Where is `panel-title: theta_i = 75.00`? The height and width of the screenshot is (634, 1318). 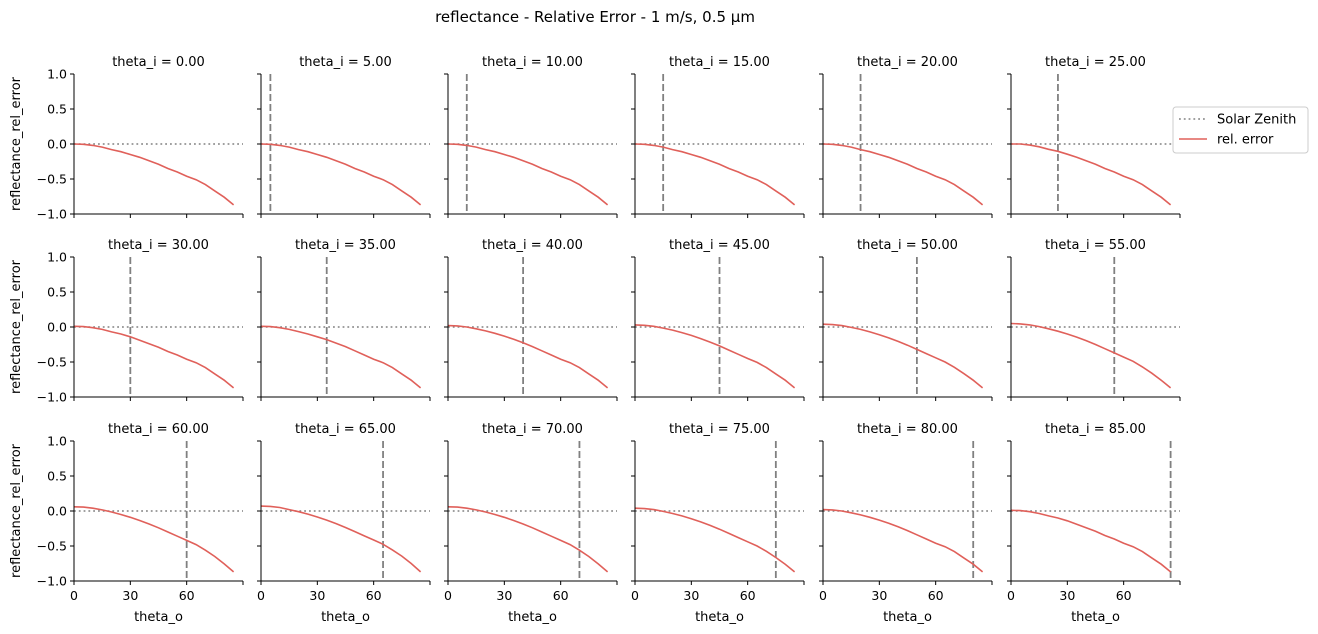
panel-title: theta_i = 75.00 is located at coordinates (719, 429).